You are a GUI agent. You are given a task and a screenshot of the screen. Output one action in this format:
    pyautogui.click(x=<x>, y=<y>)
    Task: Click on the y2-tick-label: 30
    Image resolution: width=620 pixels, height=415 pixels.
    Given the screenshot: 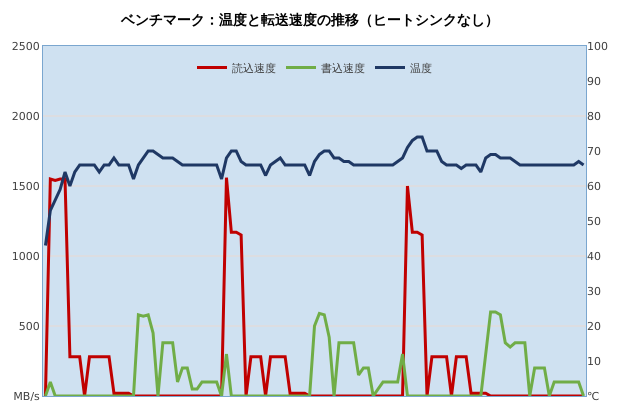 What is the action you would take?
    pyautogui.click(x=594, y=291)
    